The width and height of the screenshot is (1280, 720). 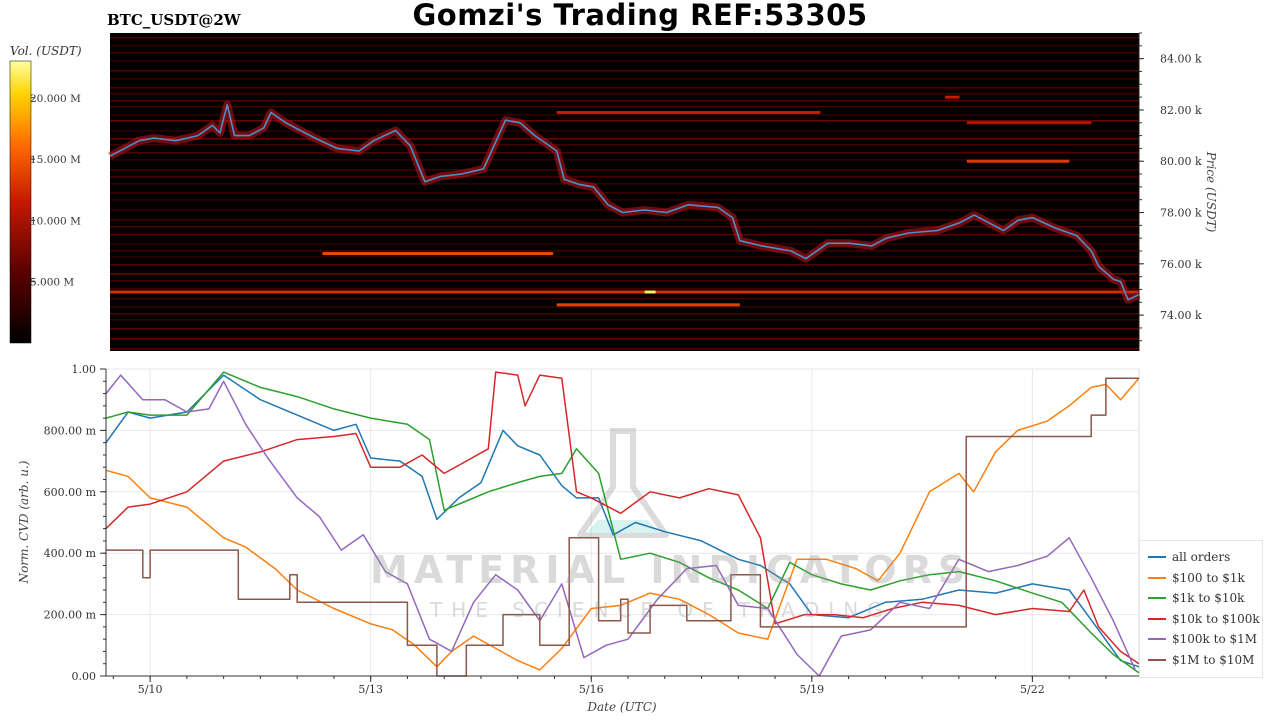 I want to click on cvd-y-tick-label: 200.00 m, so click(x=70, y=615).